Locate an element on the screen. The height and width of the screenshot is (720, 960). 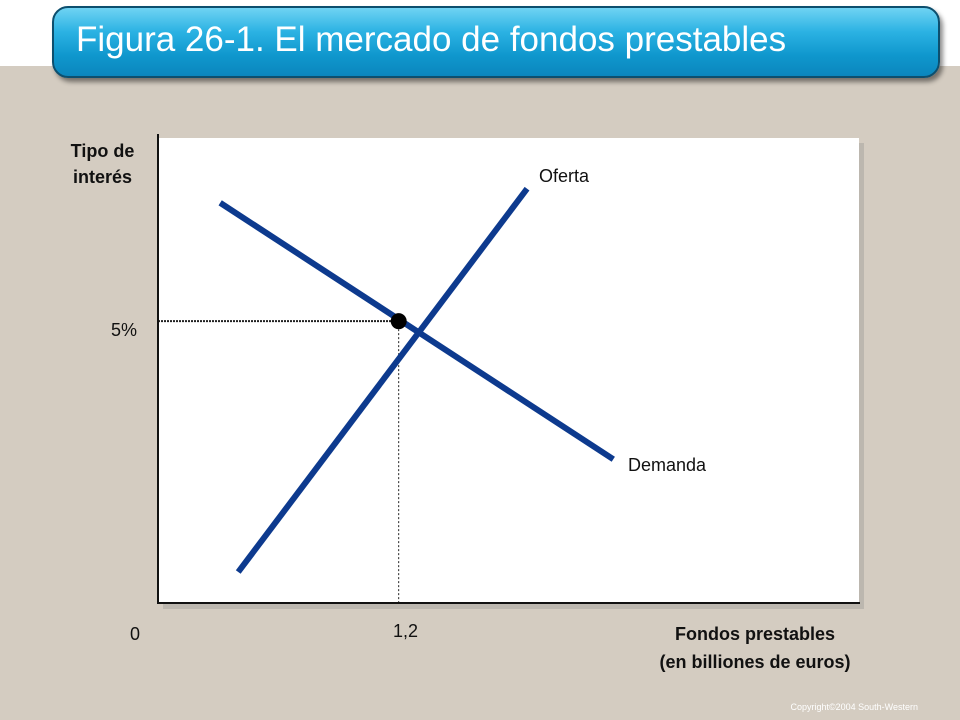
y-axis-label-text: Tipo de interés is located at coordinates (102, 164).